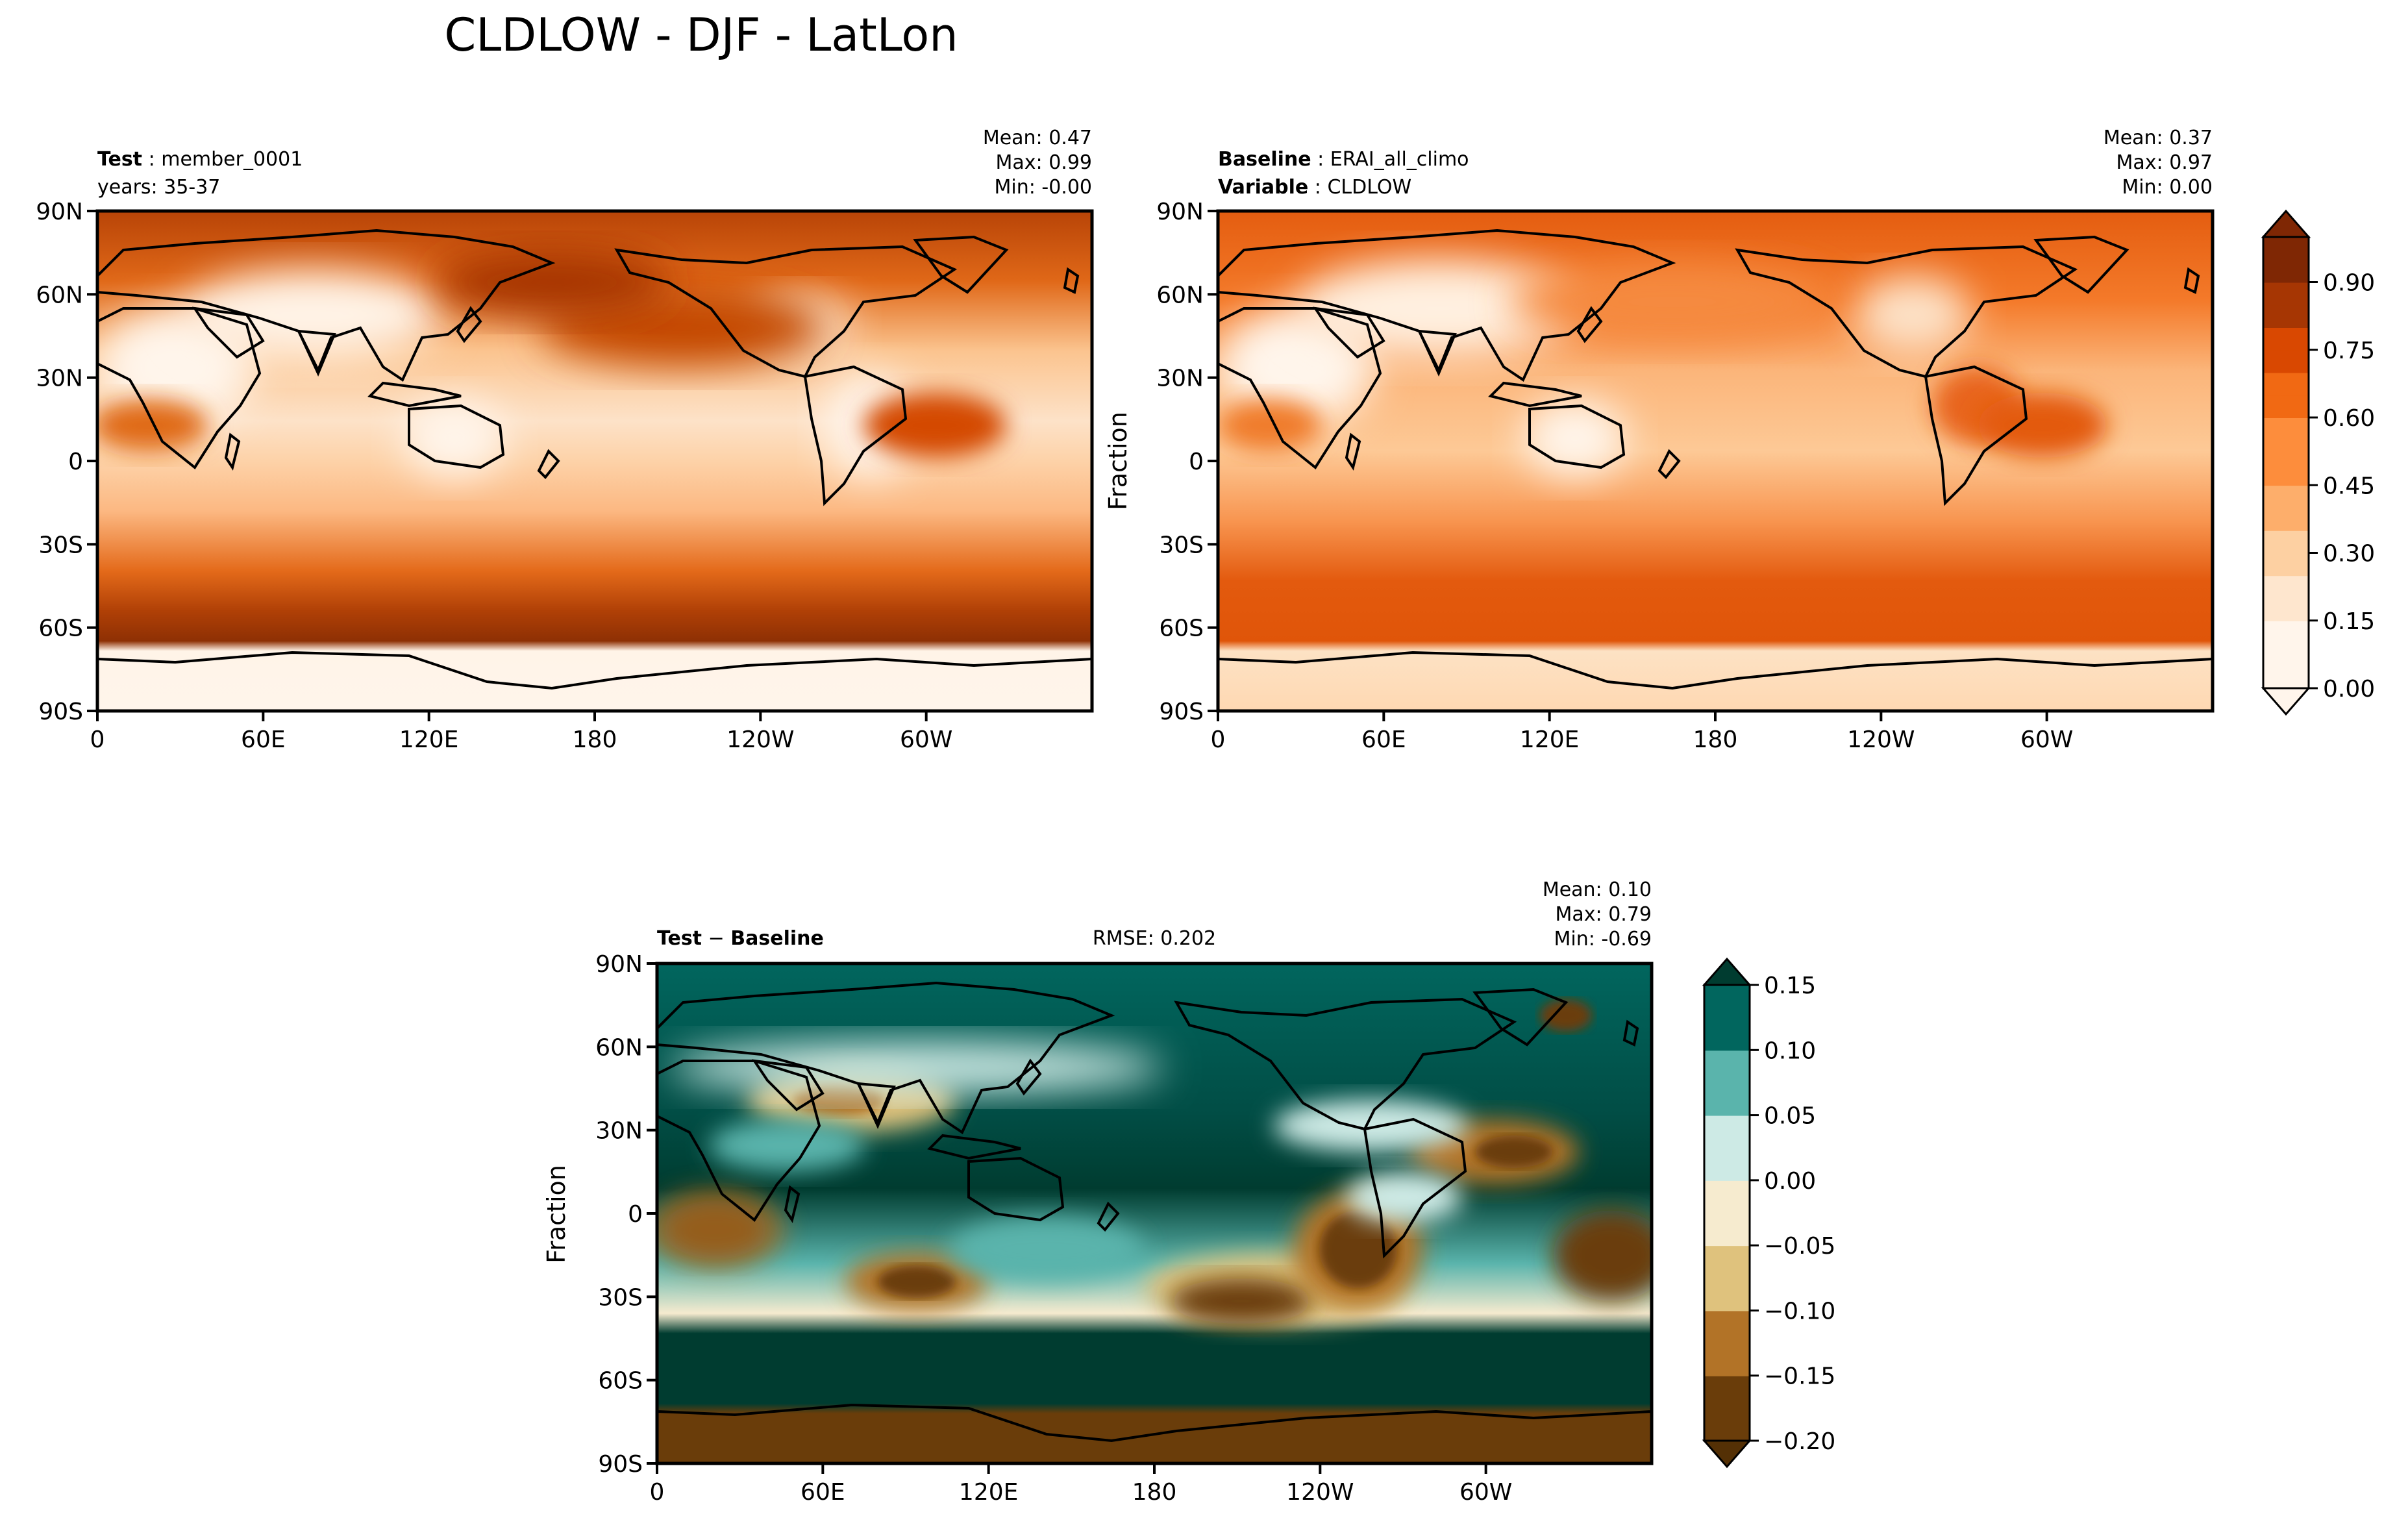 The image size is (2408, 1529). What do you see at coordinates (2318, 462) in the screenshot?
I see `main-colorbar: 0.00 0.15 0.30 0.45 0.60 0.75 0.90` at bounding box center [2318, 462].